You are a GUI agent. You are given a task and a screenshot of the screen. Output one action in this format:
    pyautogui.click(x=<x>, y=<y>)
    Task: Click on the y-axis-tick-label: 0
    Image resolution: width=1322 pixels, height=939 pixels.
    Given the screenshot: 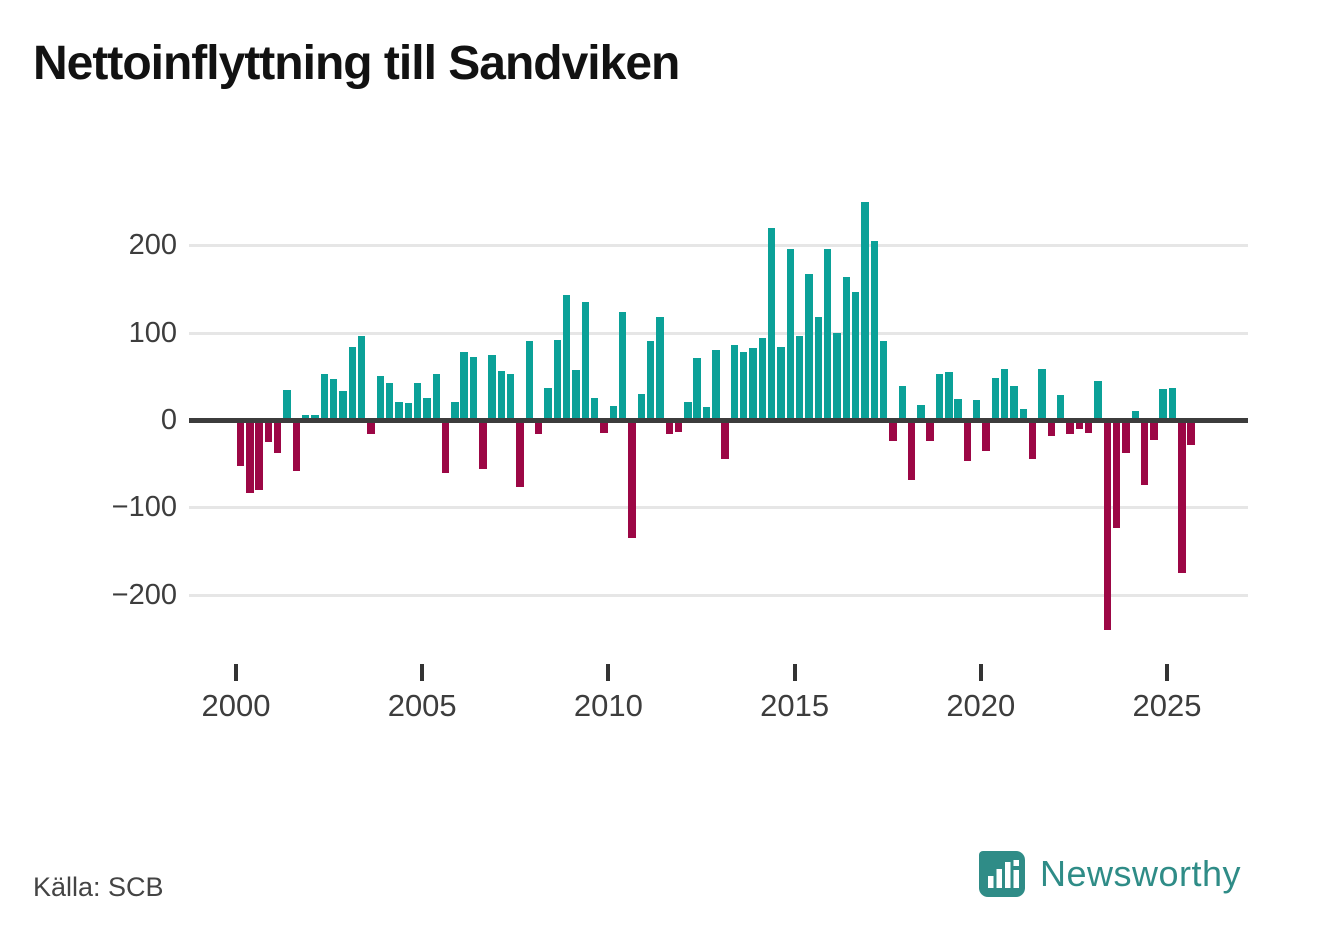 What is the action you would take?
    pyautogui.click(x=168, y=420)
    